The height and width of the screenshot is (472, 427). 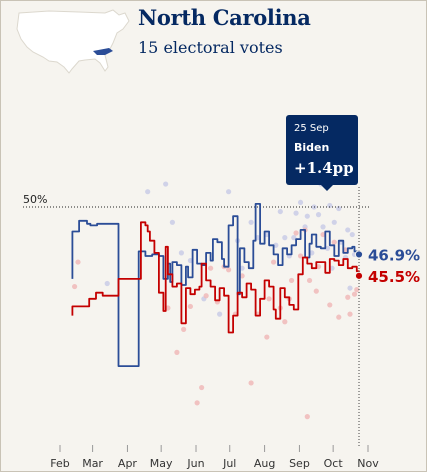 I want to click on tooltip-arrow, so click(x=327, y=188).